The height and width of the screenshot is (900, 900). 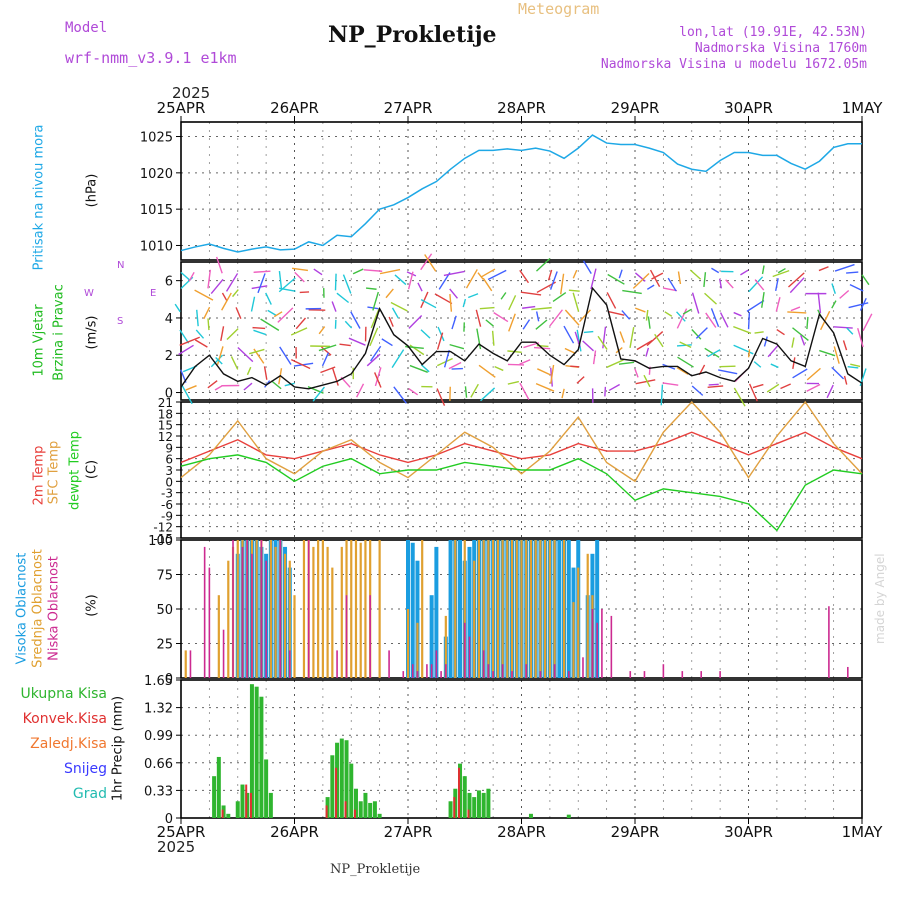 I want to click on date-label-top: 30APR, so click(x=748, y=108).